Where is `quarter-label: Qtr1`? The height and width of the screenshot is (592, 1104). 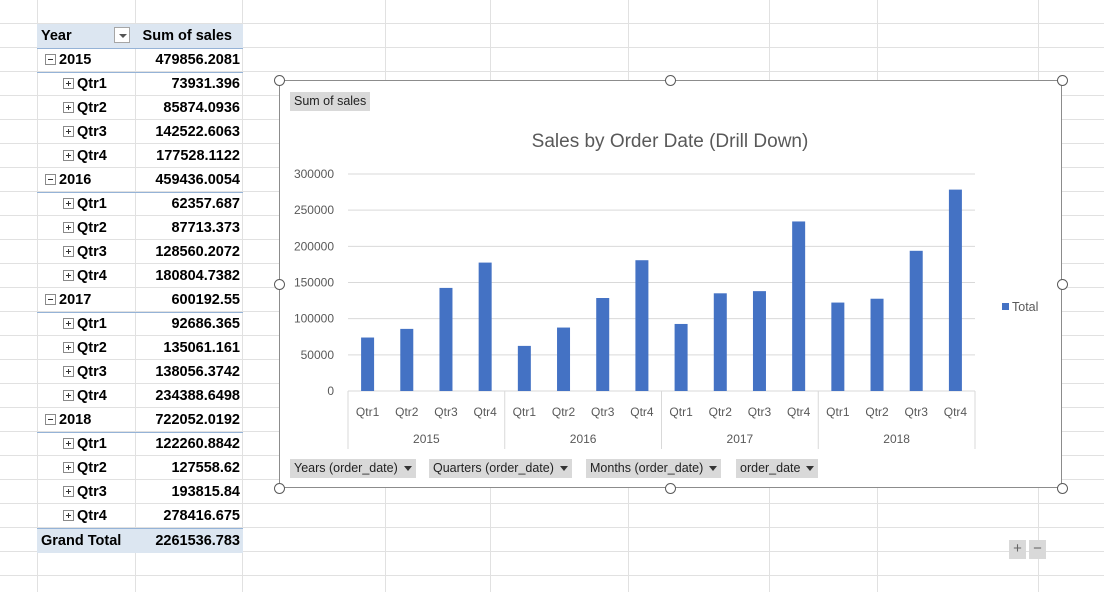 quarter-label: Qtr1 is located at coordinates (92, 444).